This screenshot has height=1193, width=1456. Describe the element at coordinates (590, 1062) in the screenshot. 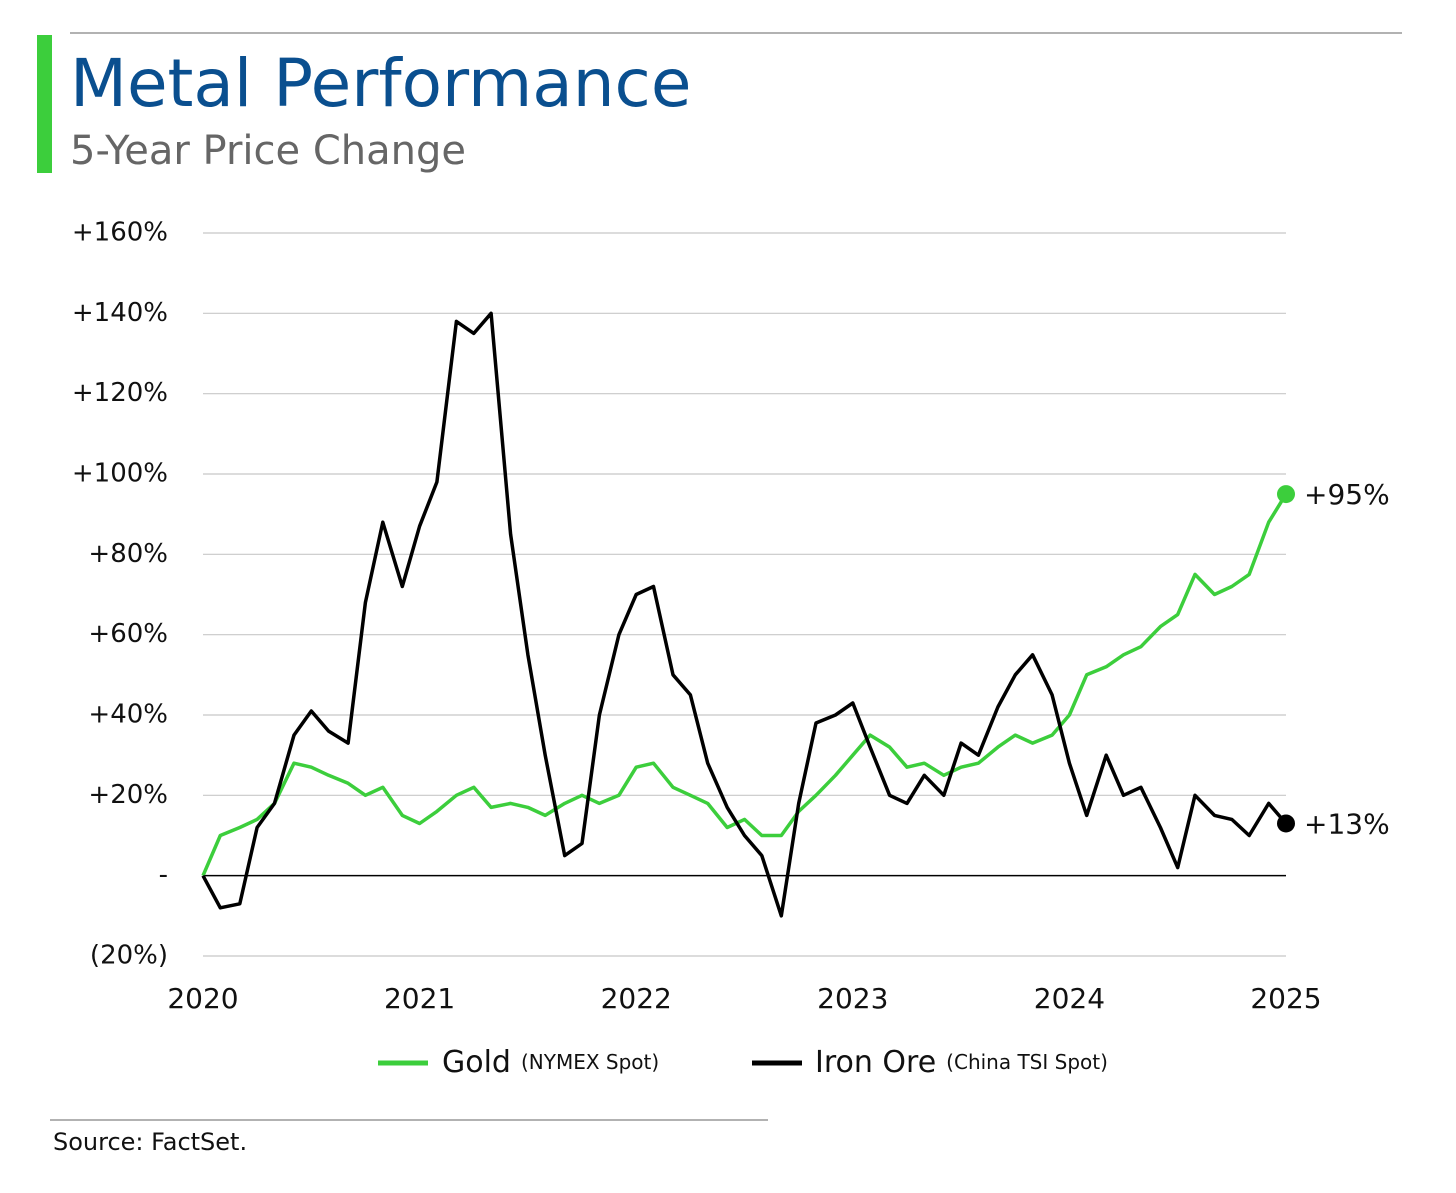

I see `legend-note: (NYMEX Spot)` at that location.